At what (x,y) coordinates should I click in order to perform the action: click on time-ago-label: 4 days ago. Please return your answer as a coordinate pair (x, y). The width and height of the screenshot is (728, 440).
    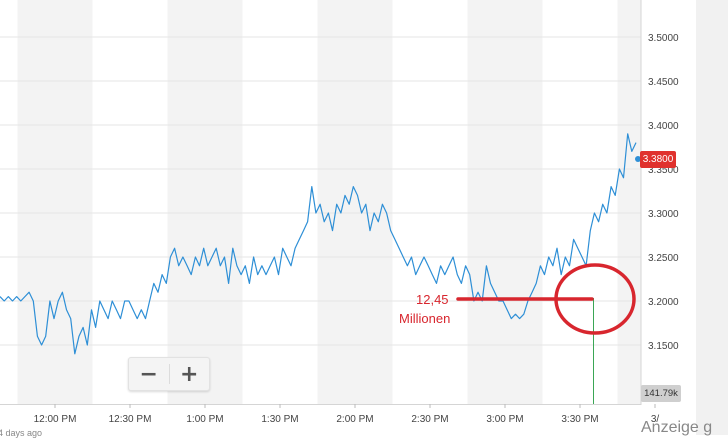
    Looking at the image, I should click on (21, 433).